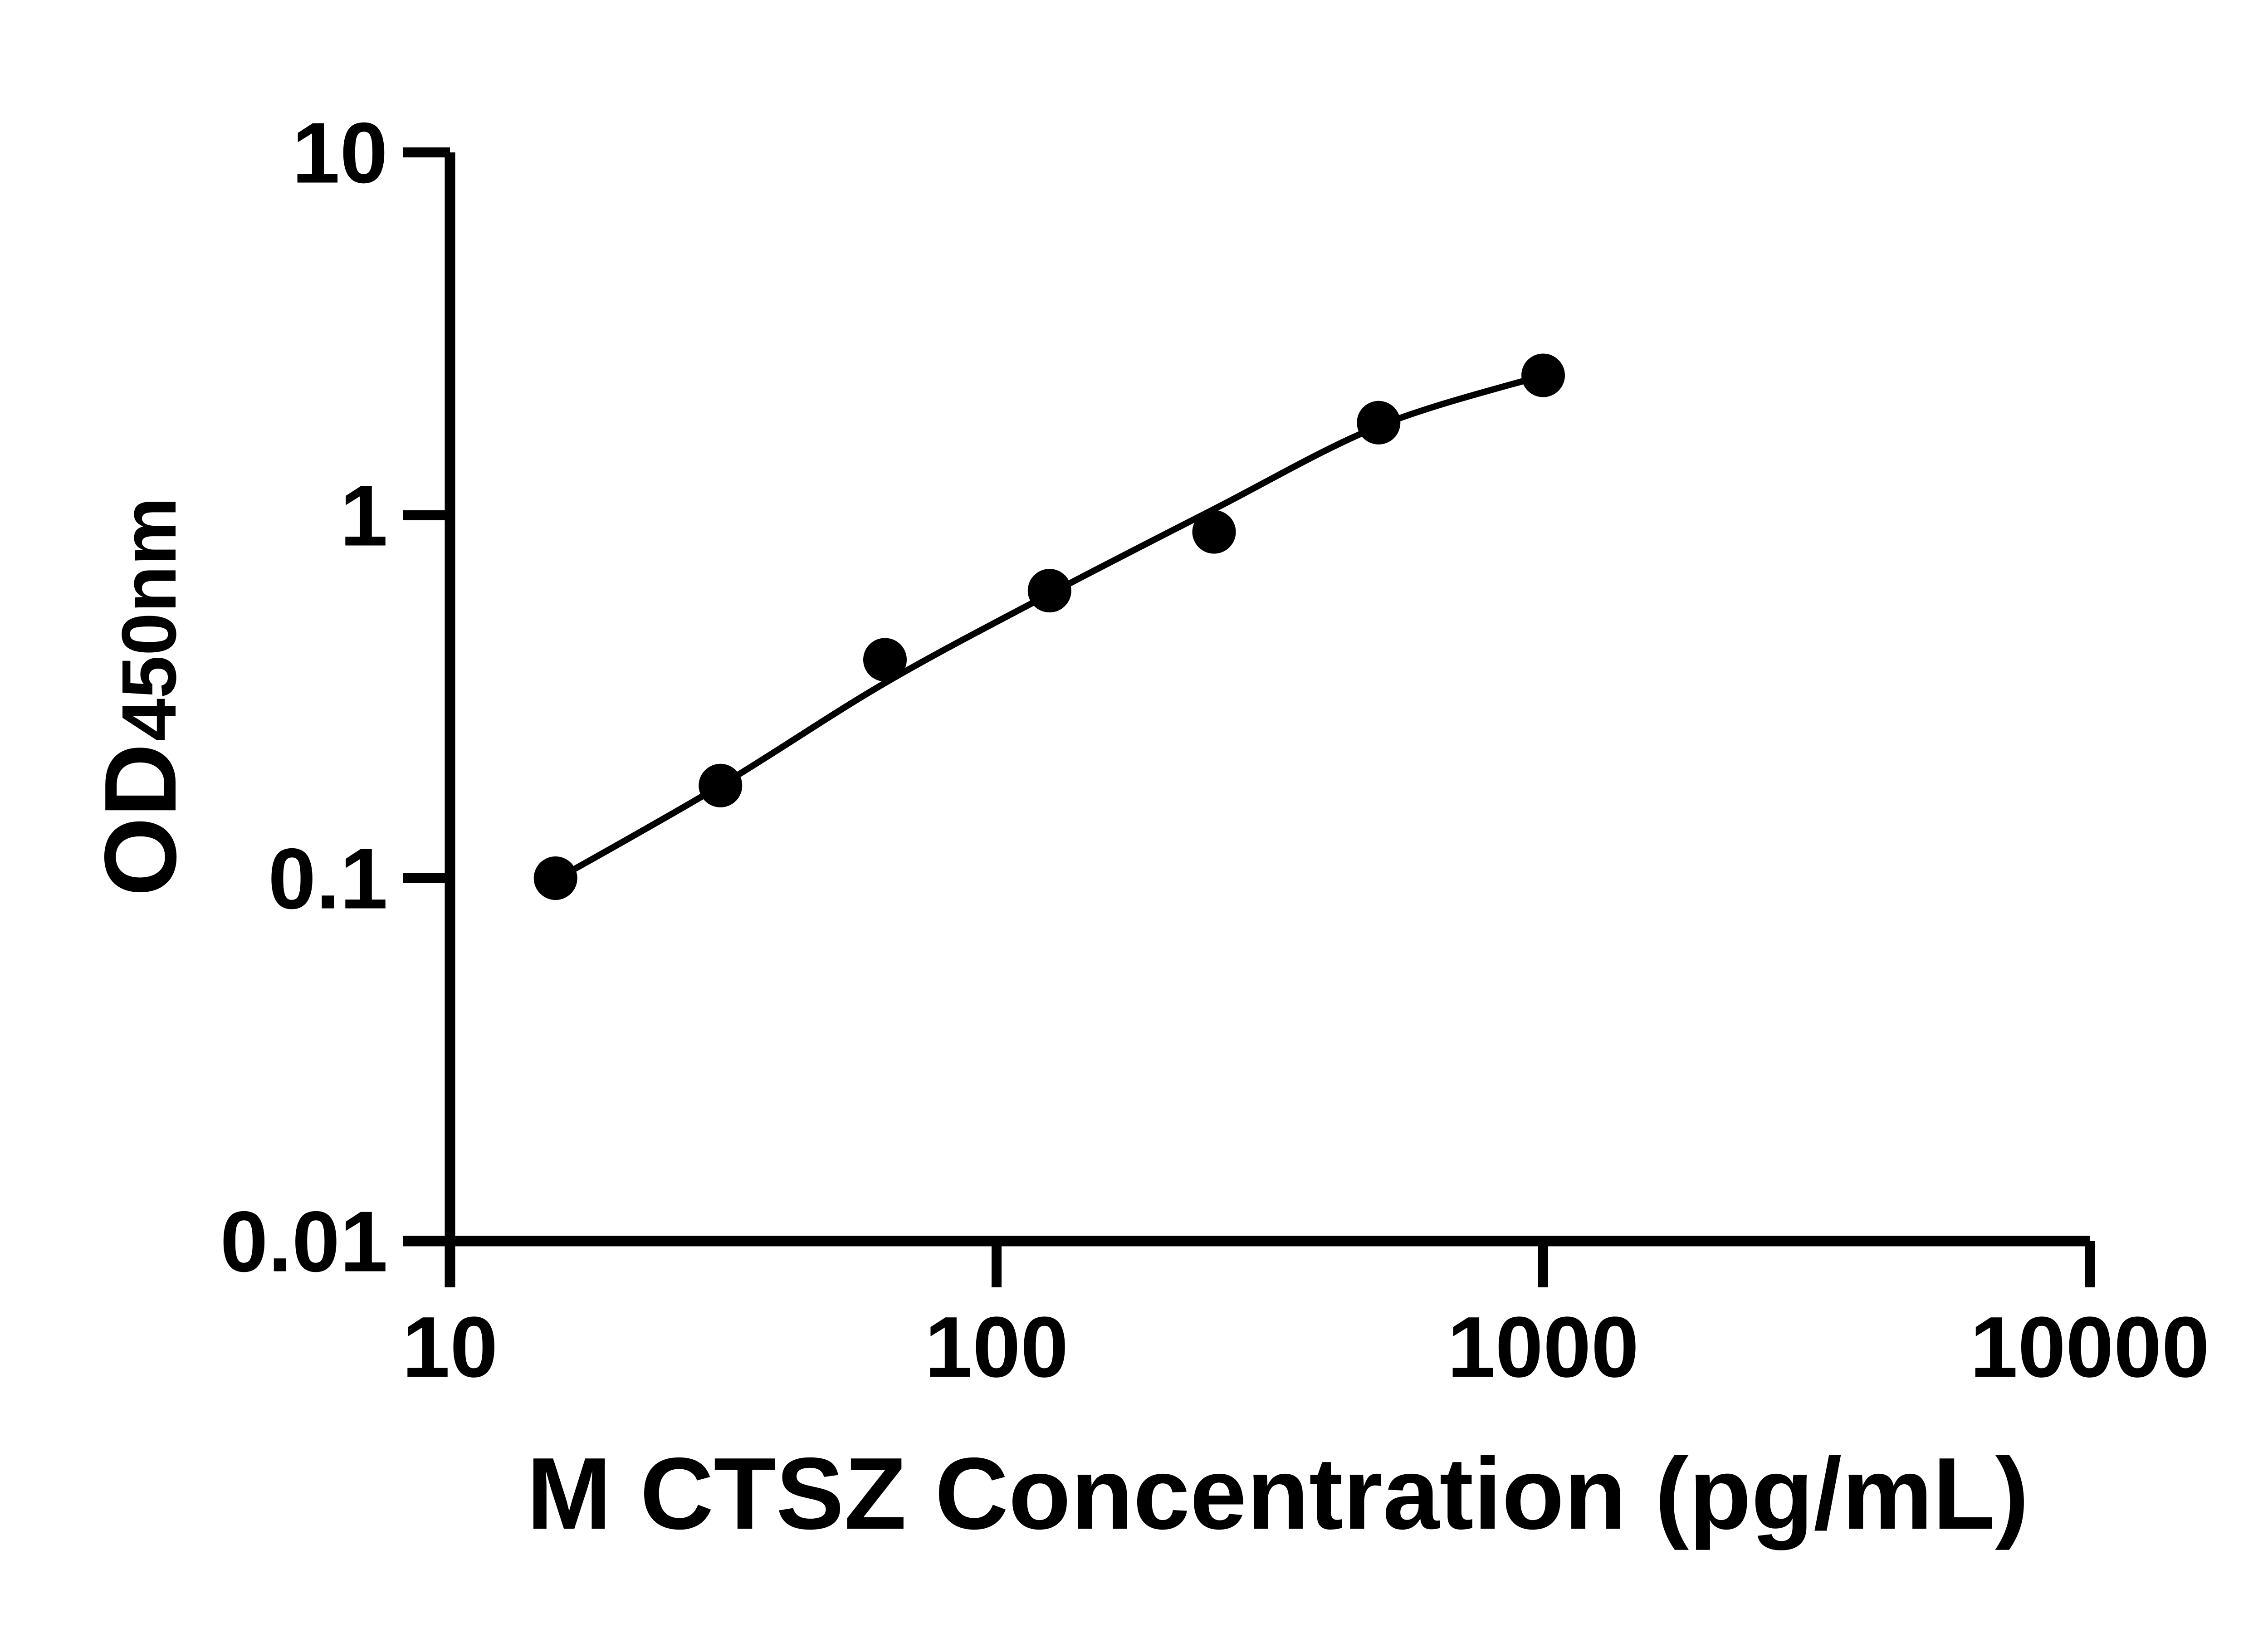  I want to click on x-axis-title: M CTSZ Concentration (pg/mL), so click(1278, 1493).